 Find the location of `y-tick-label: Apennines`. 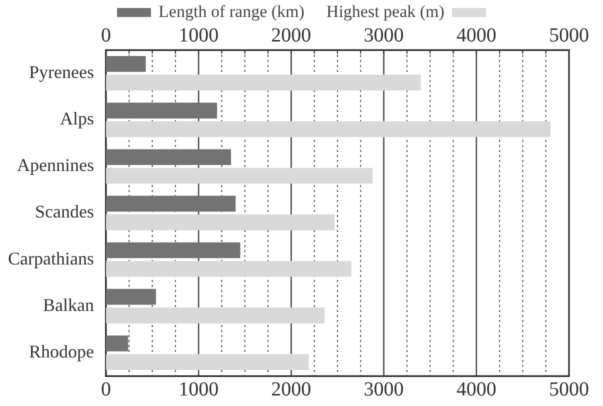

y-tick-label: Apennines is located at coordinates (55, 165).